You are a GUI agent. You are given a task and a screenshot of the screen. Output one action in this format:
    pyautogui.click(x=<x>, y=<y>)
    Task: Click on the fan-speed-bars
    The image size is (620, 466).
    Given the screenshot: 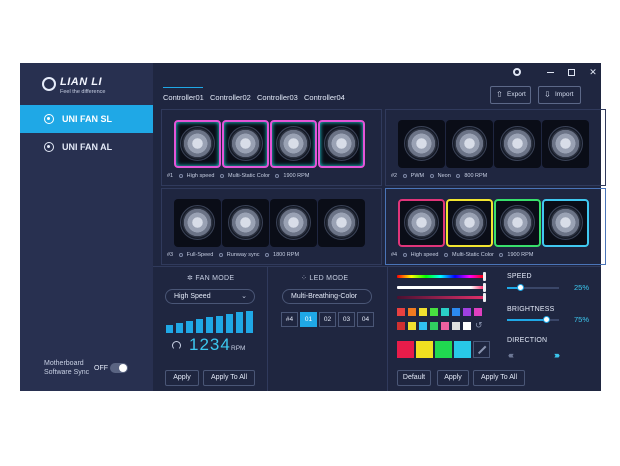 What is the action you would take?
    pyautogui.click(x=211, y=322)
    